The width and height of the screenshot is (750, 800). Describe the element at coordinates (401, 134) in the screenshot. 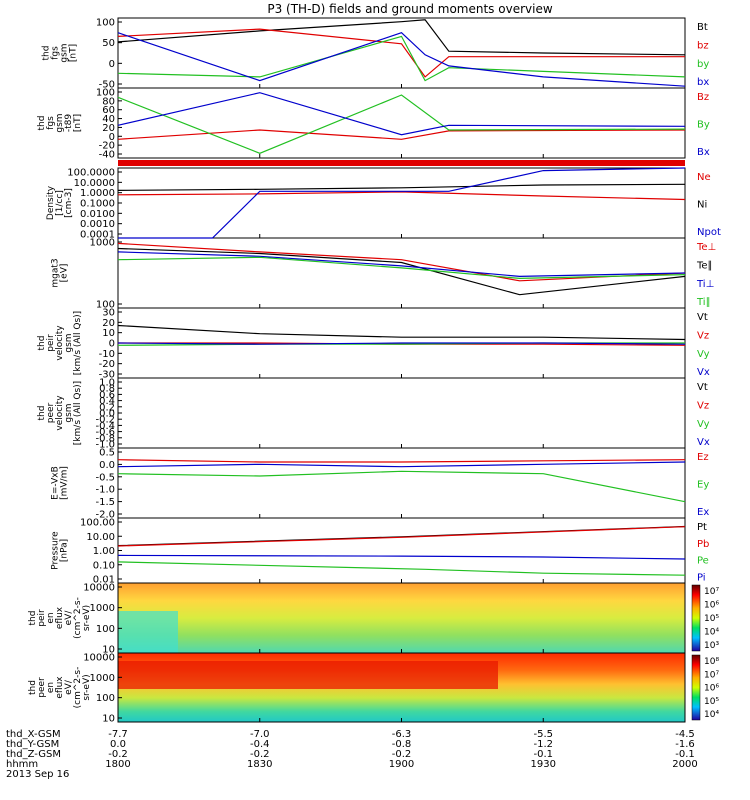

I see `series-Bz` at that location.